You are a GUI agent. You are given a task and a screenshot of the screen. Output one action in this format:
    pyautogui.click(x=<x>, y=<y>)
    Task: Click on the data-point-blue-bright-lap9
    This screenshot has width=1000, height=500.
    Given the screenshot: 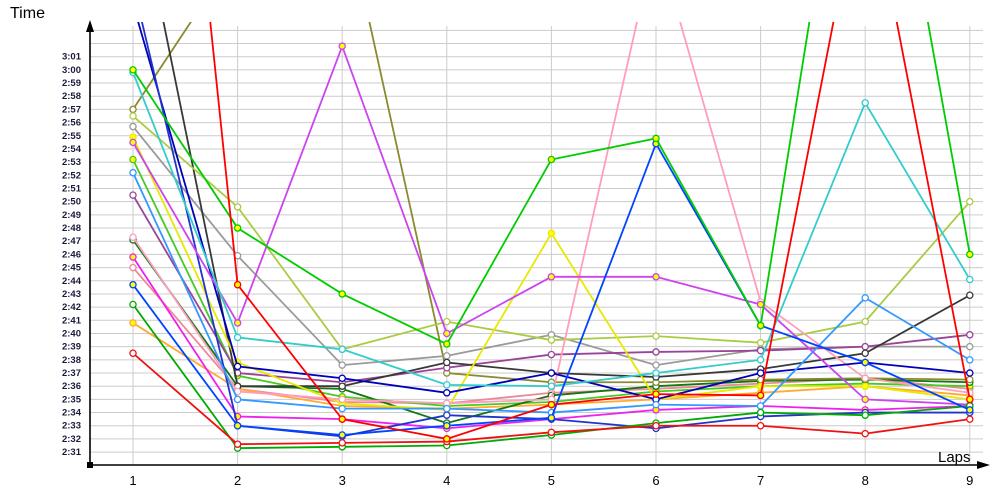 What is the action you would take?
    pyautogui.click(x=970, y=410)
    